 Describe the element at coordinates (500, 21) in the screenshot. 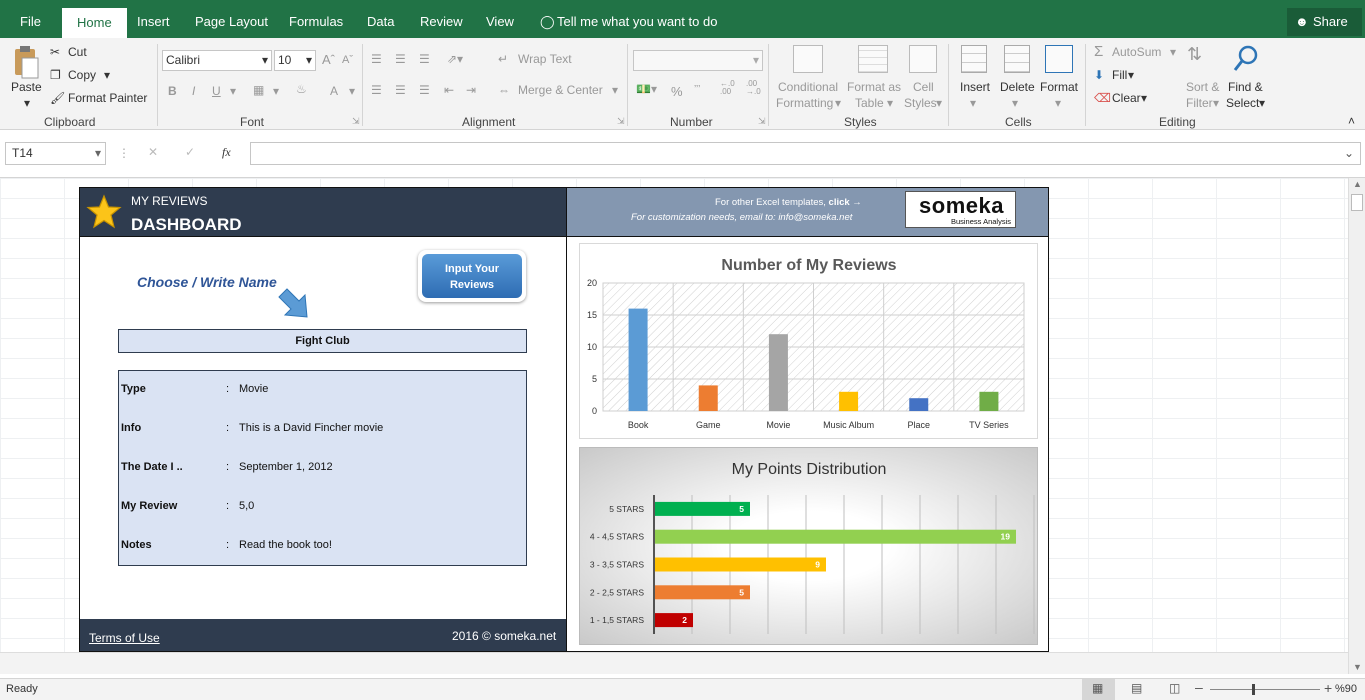

I see `tab-view: View` at that location.